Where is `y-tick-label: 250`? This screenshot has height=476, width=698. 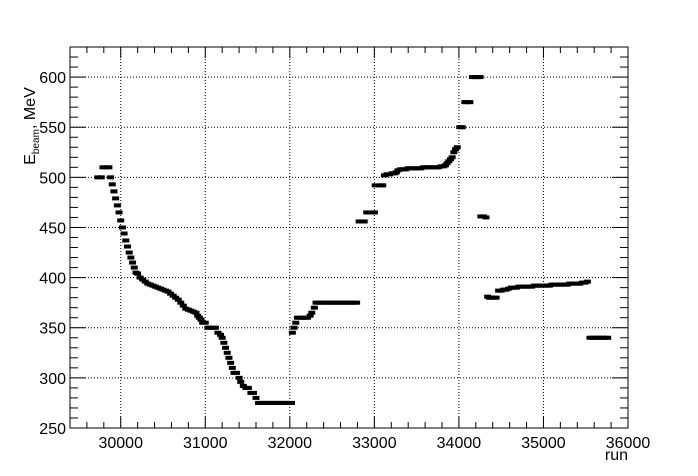 y-tick-label: 250 is located at coordinates (52, 429).